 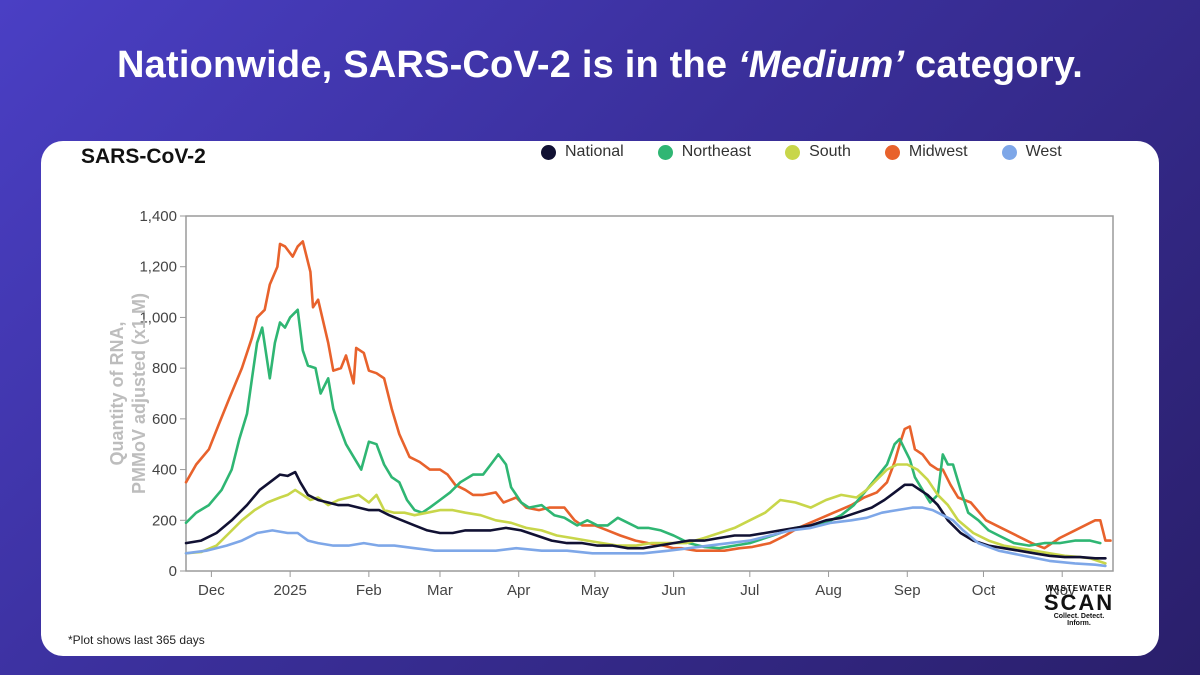 I want to click on y-tick-label: 1,200, so click(x=158, y=267).